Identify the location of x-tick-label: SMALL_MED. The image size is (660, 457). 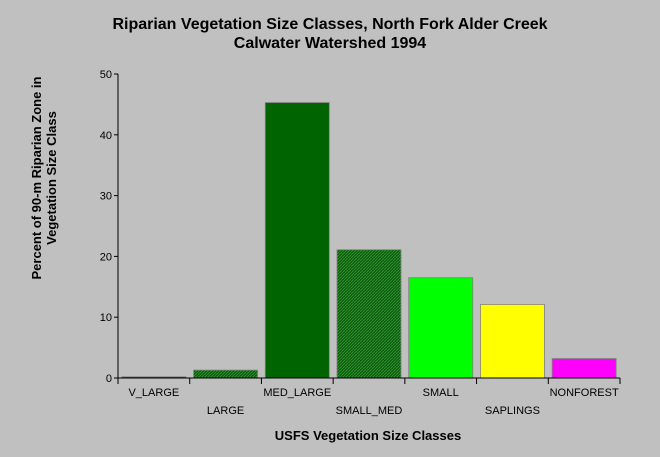
(369, 411).